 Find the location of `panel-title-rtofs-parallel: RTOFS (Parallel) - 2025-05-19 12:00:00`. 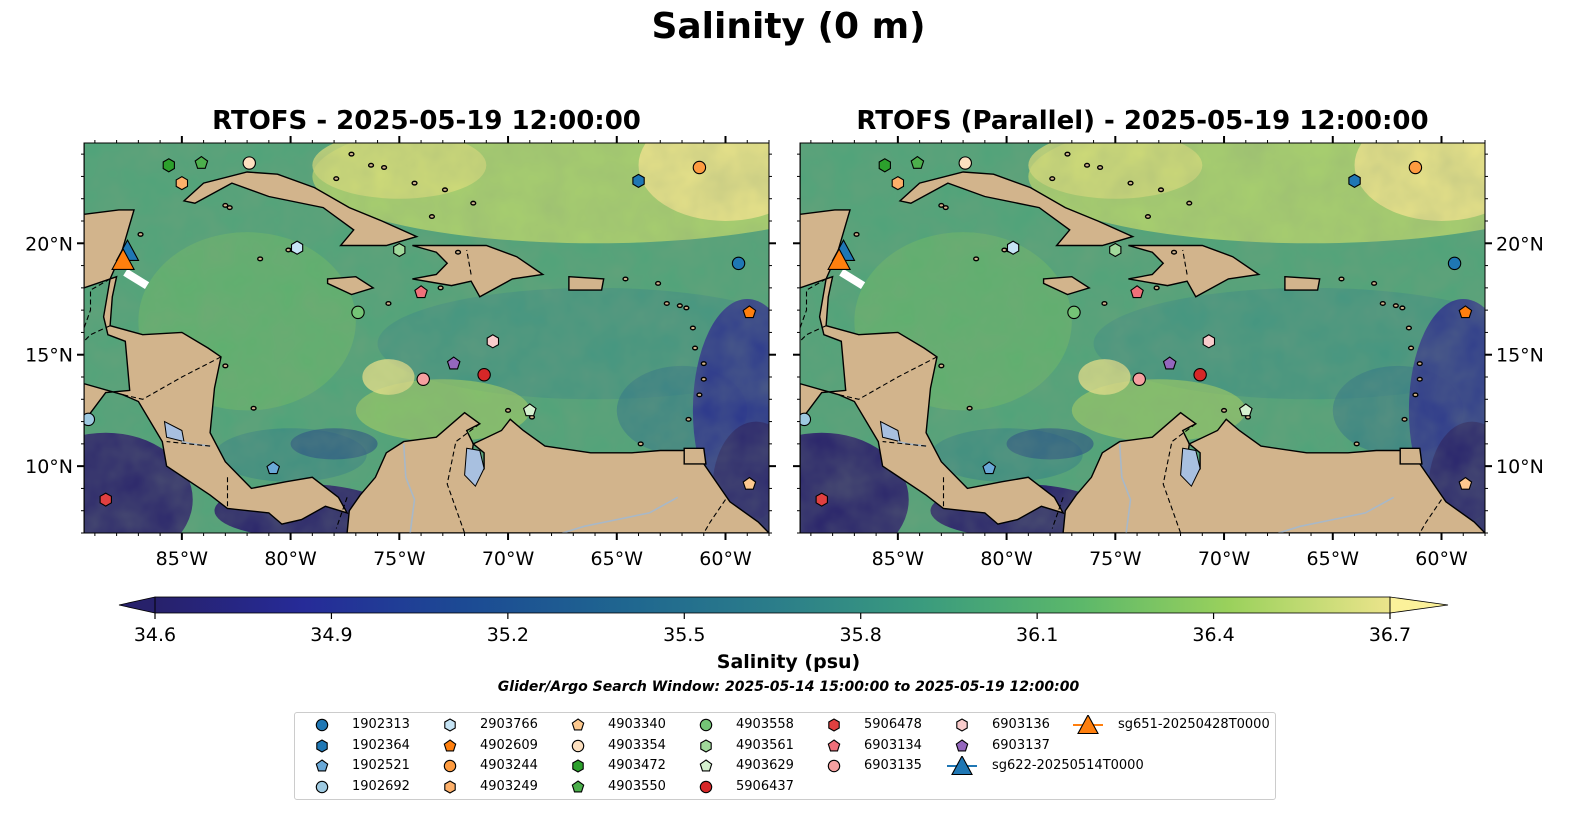

panel-title-rtofs-parallel: RTOFS (Parallel) - 2025-05-19 12:00:00 is located at coordinates (1142, 121).